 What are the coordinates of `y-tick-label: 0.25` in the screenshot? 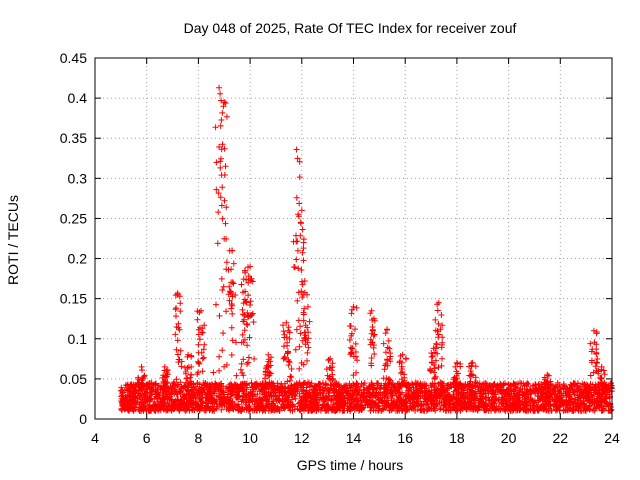 It's located at (73, 218).